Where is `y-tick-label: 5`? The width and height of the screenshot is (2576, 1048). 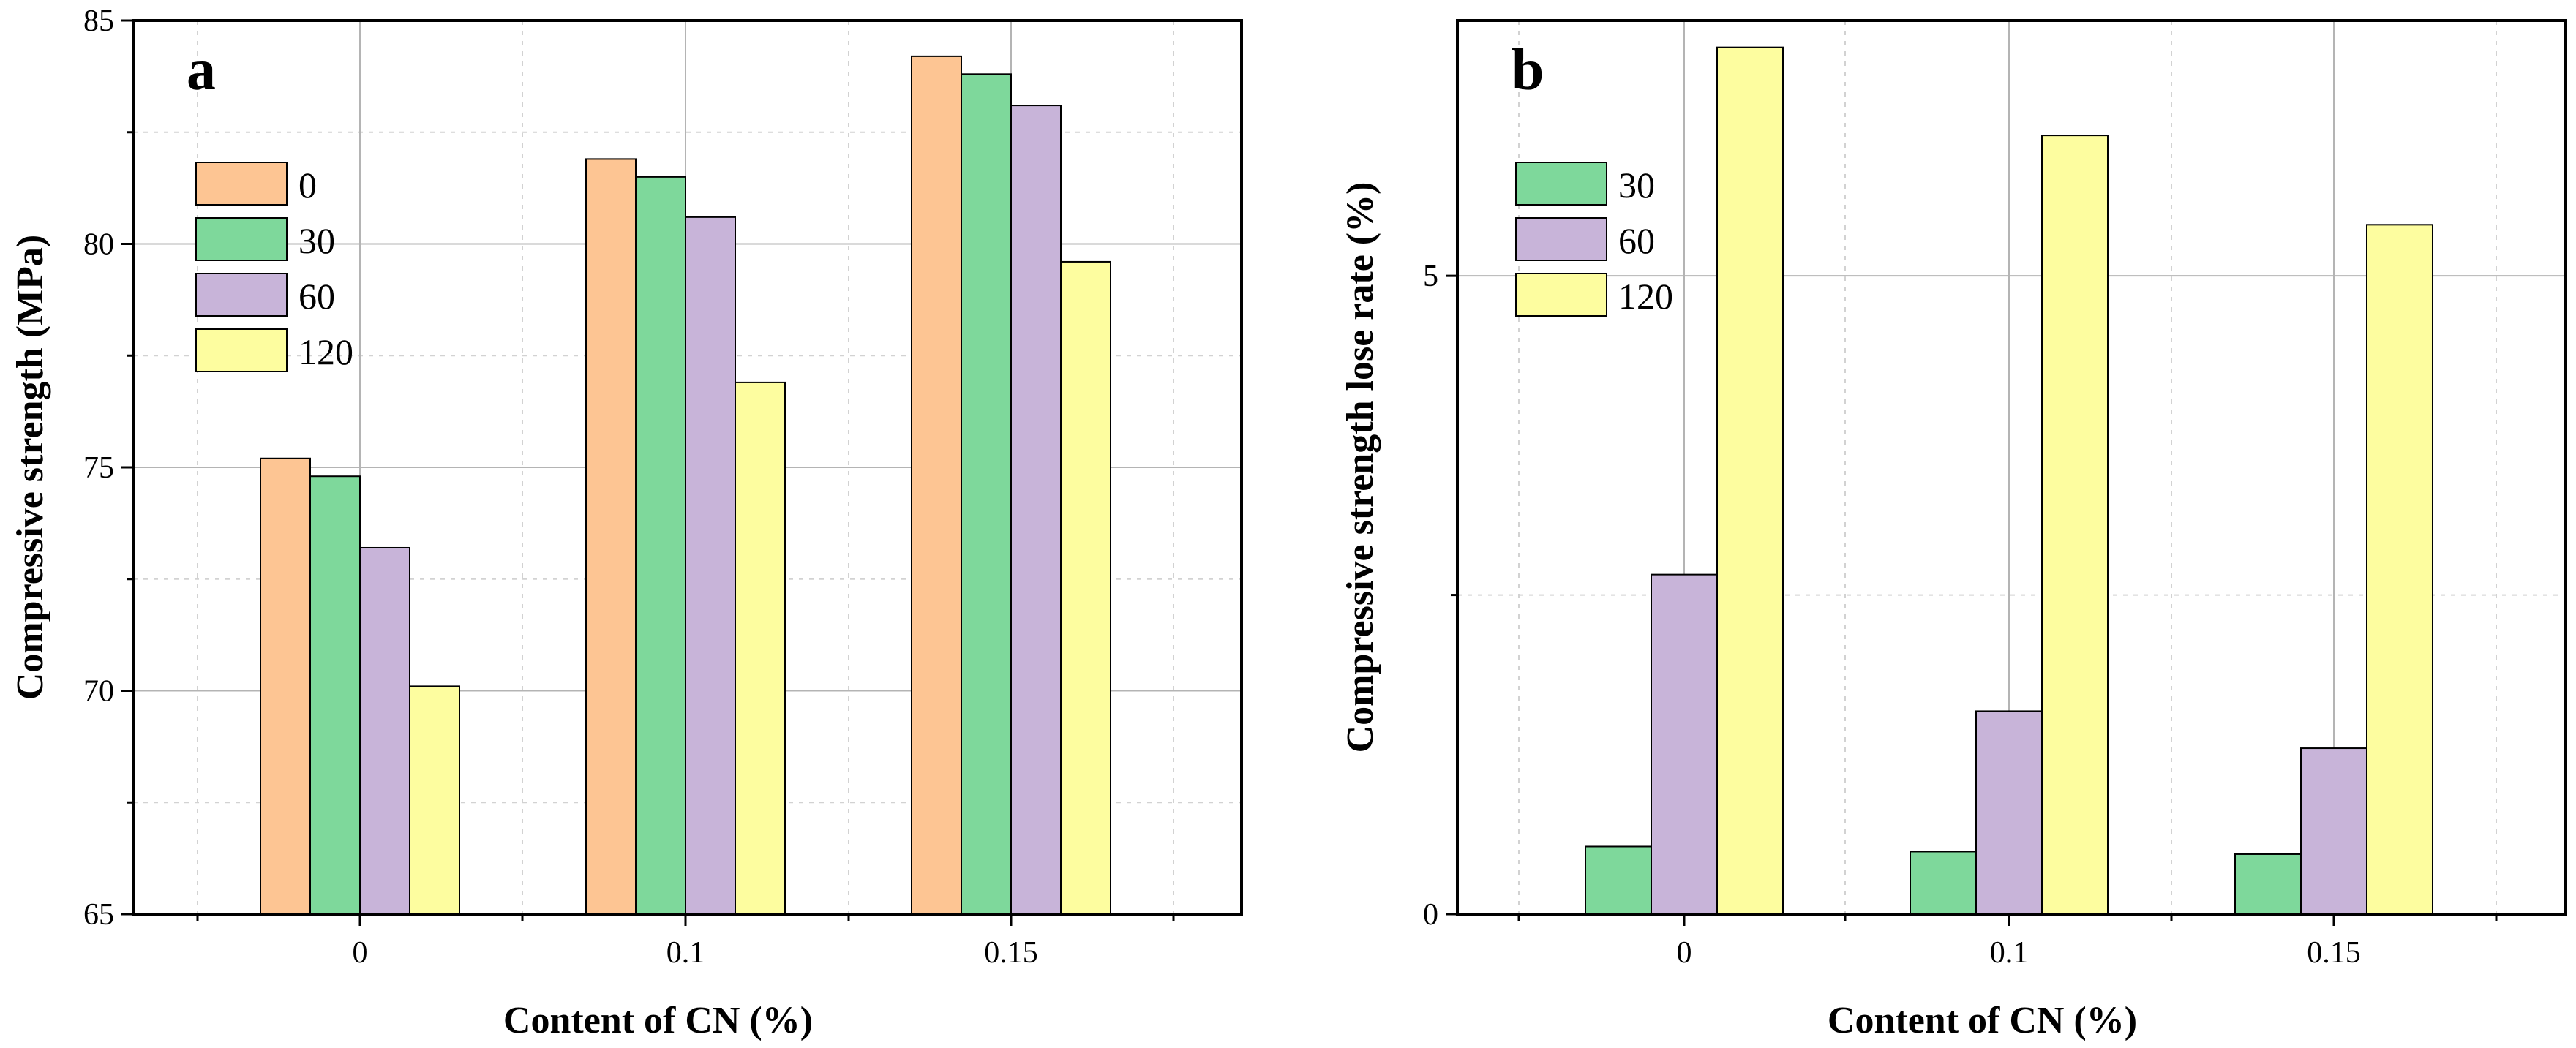 y-tick-label: 5 is located at coordinates (1430, 277).